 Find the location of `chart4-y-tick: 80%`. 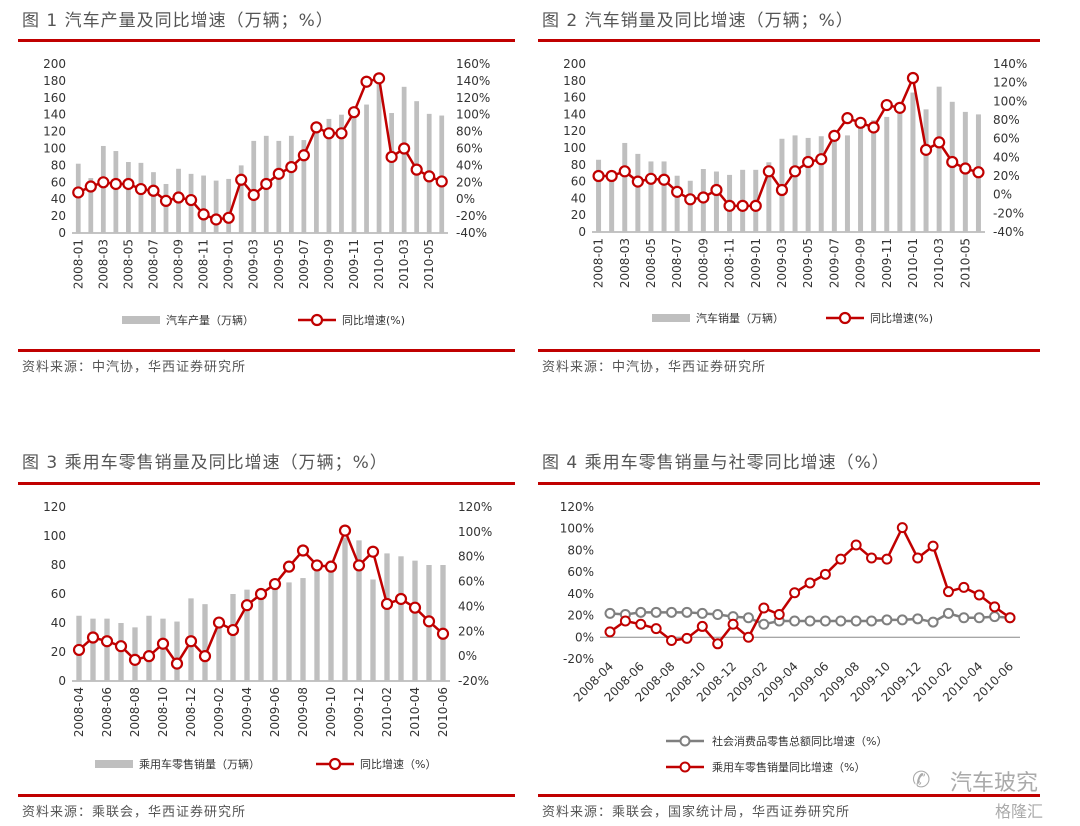

chart4-y-tick: 80% is located at coordinates (580, 550).